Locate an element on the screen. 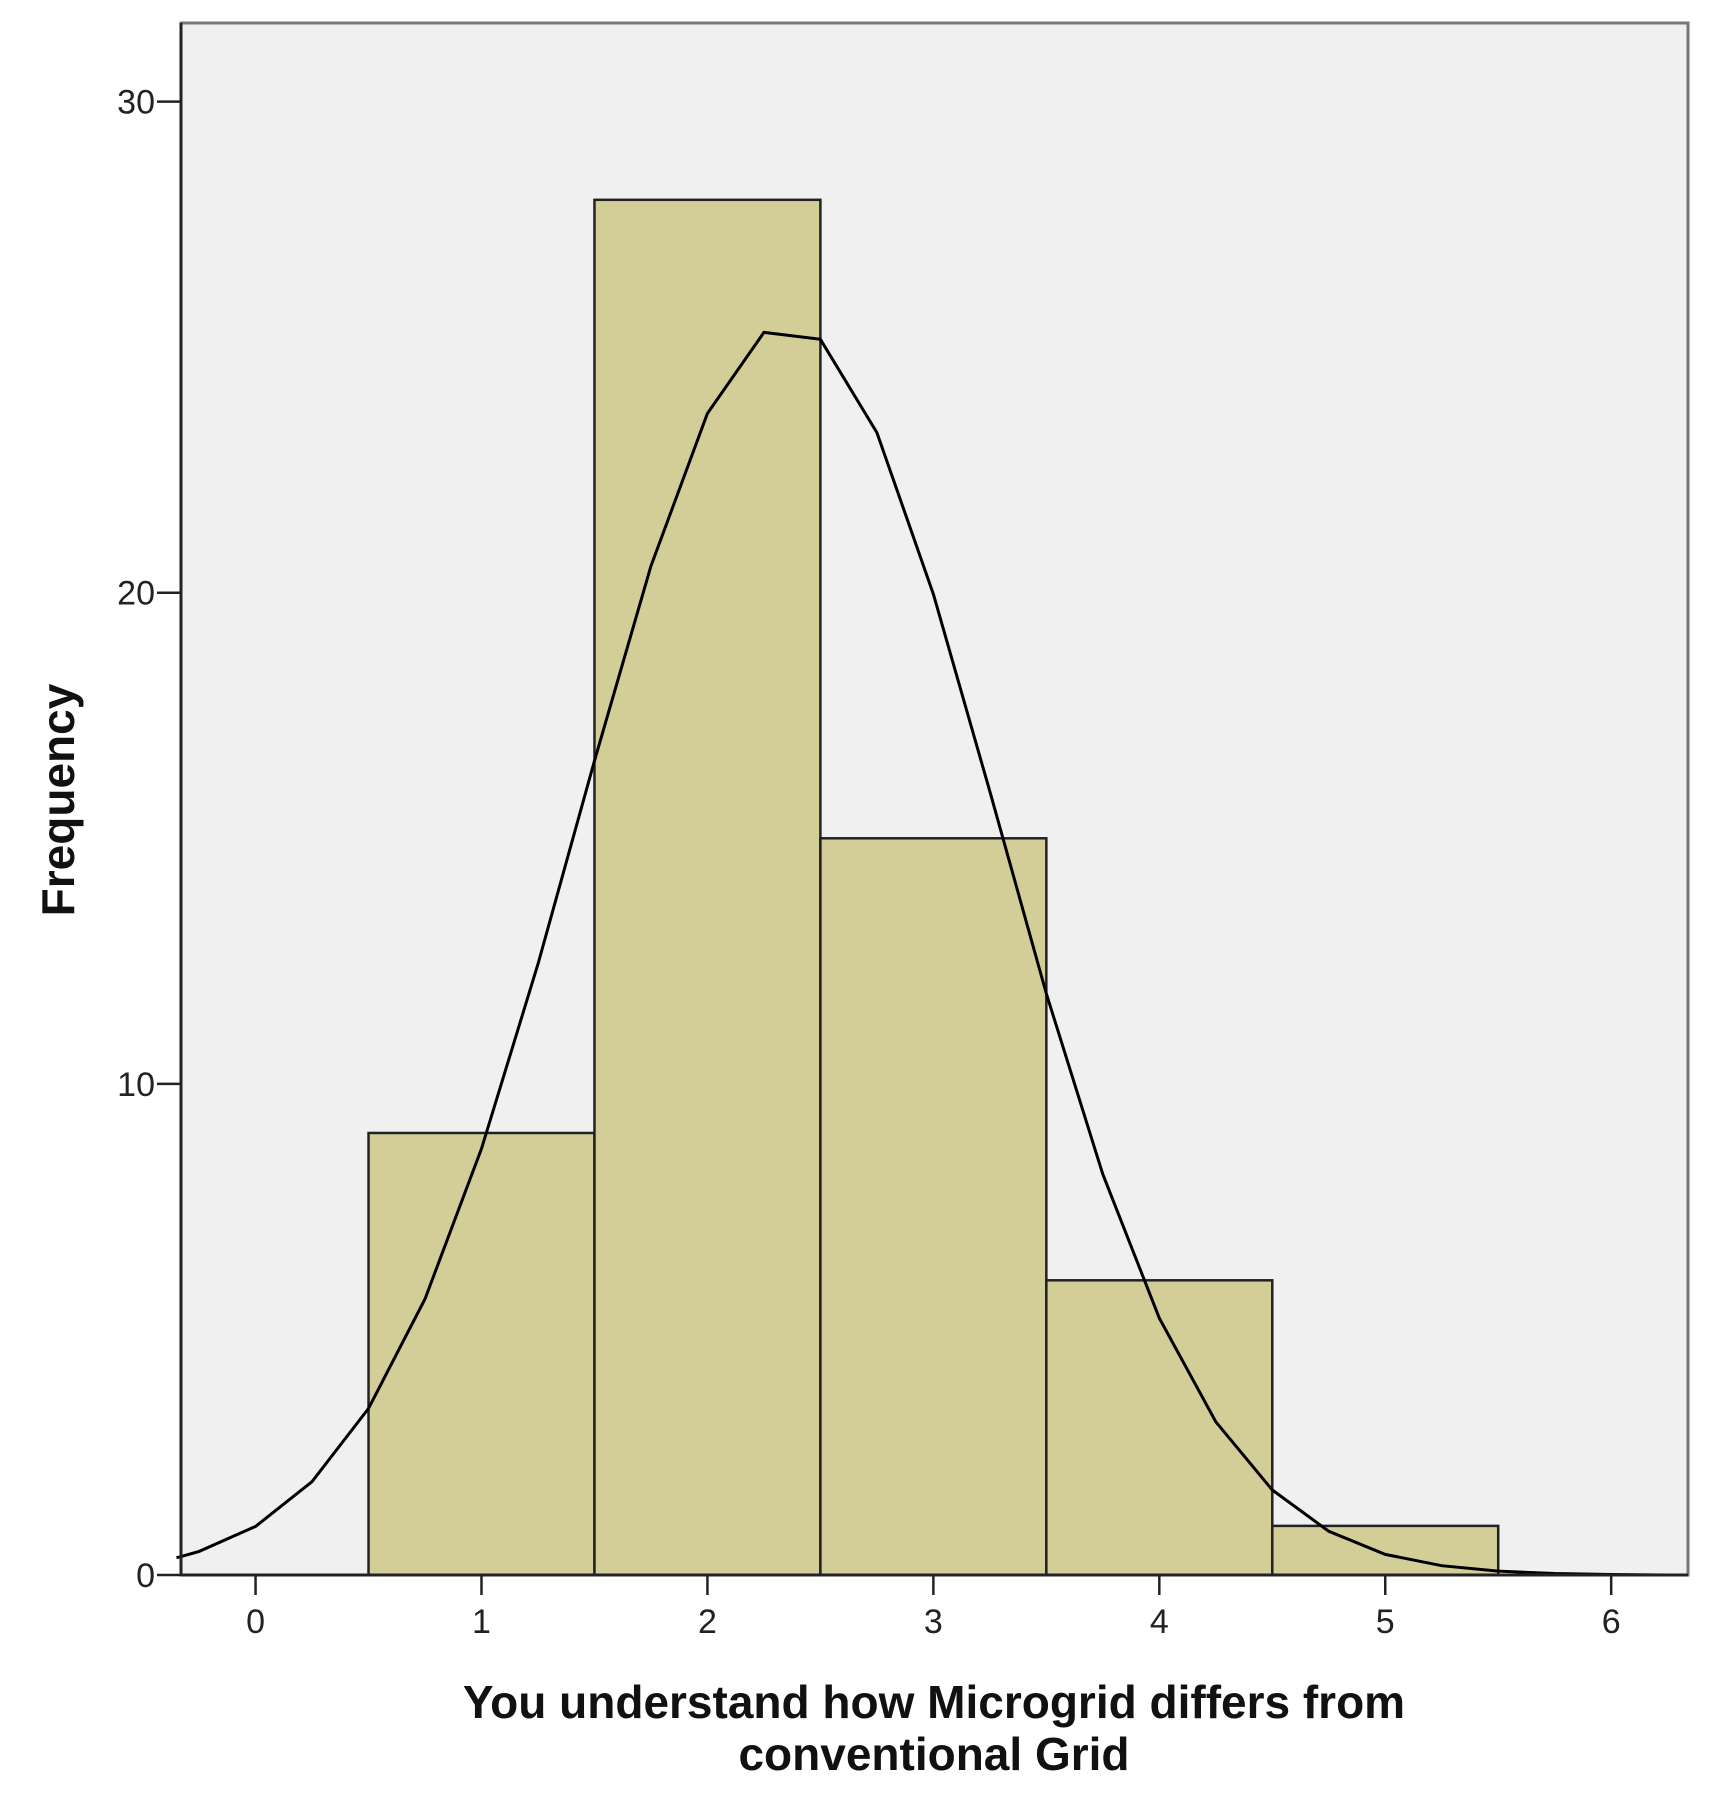 This screenshot has height=1803, width=1716. x-tick-label: 6 is located at coordinates (1611, 1622).